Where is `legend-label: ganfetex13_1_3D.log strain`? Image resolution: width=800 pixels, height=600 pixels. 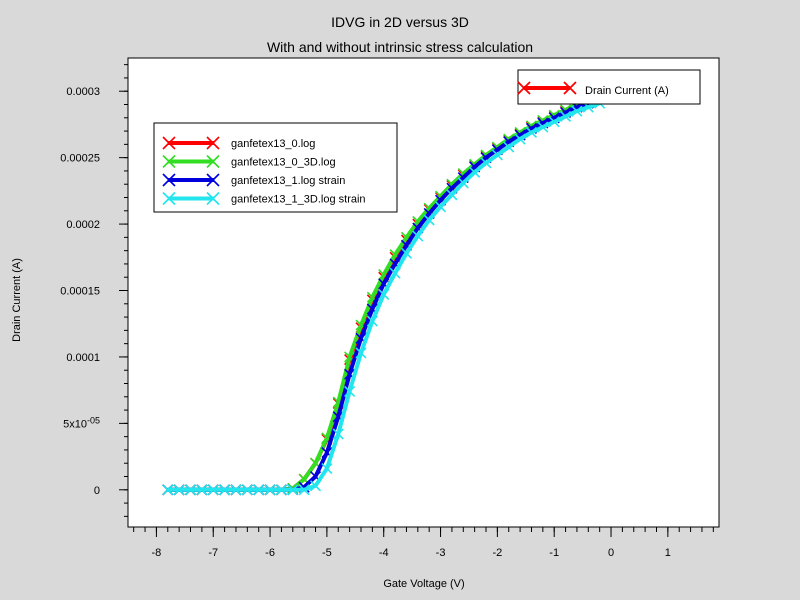
legend-label: ganfetex13_1_3D.log strain is located at coordinates (298, 200).